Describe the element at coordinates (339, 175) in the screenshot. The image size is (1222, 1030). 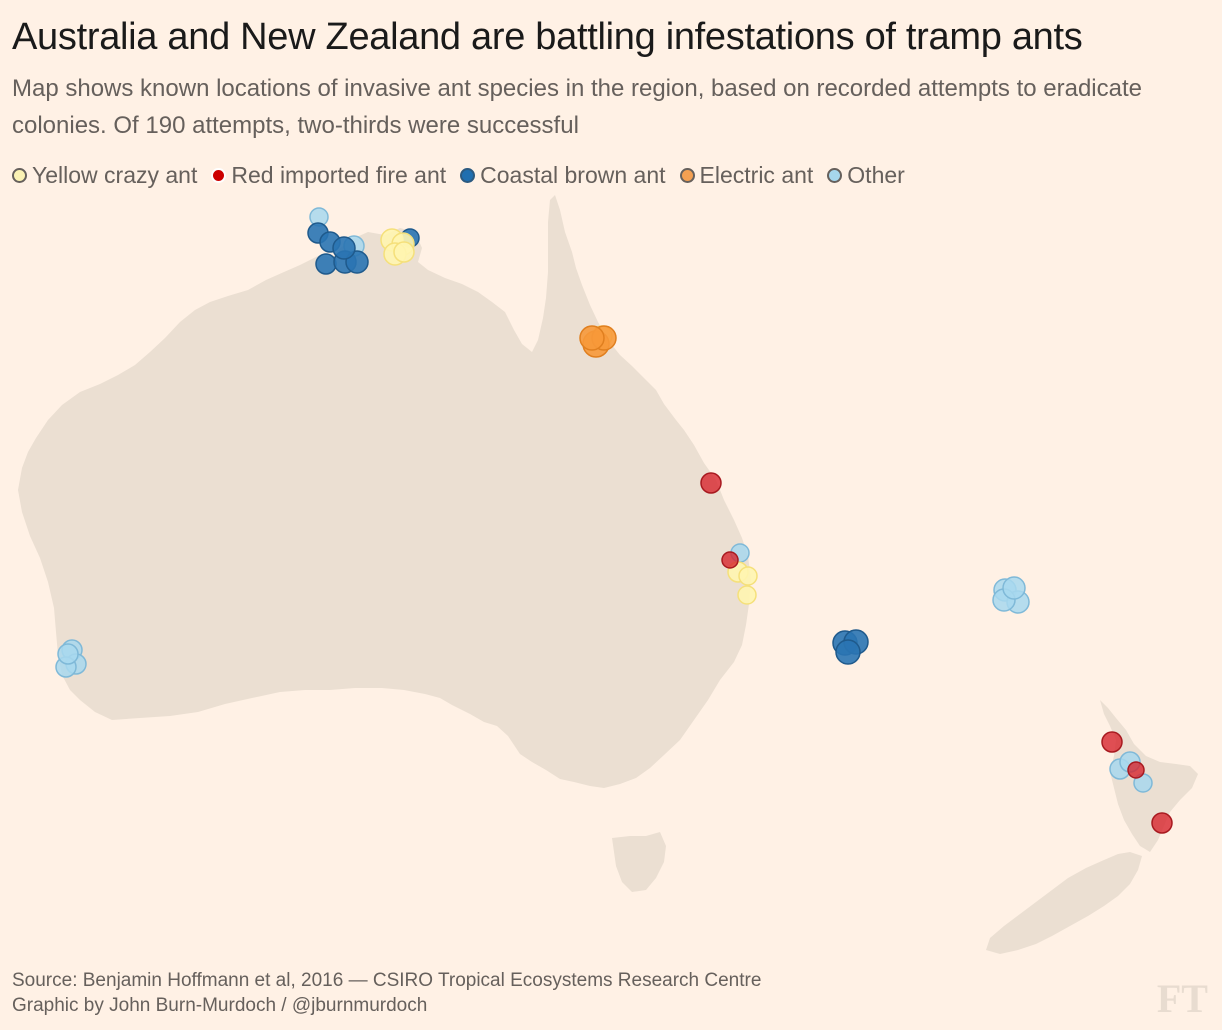
I see `legend-label: Red imported fire ant` at that location.